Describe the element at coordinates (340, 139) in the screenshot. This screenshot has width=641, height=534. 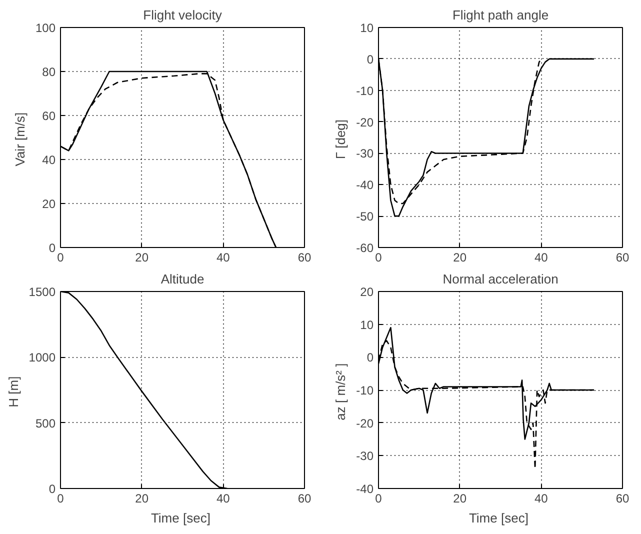
I see `y-axis-title: Γ [deg]` at that location.